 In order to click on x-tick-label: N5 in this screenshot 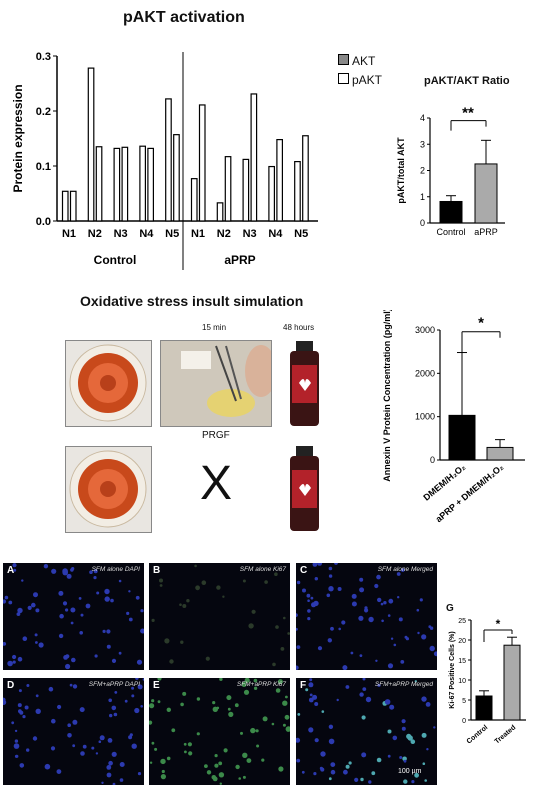, I will do `click(172, 234)`.